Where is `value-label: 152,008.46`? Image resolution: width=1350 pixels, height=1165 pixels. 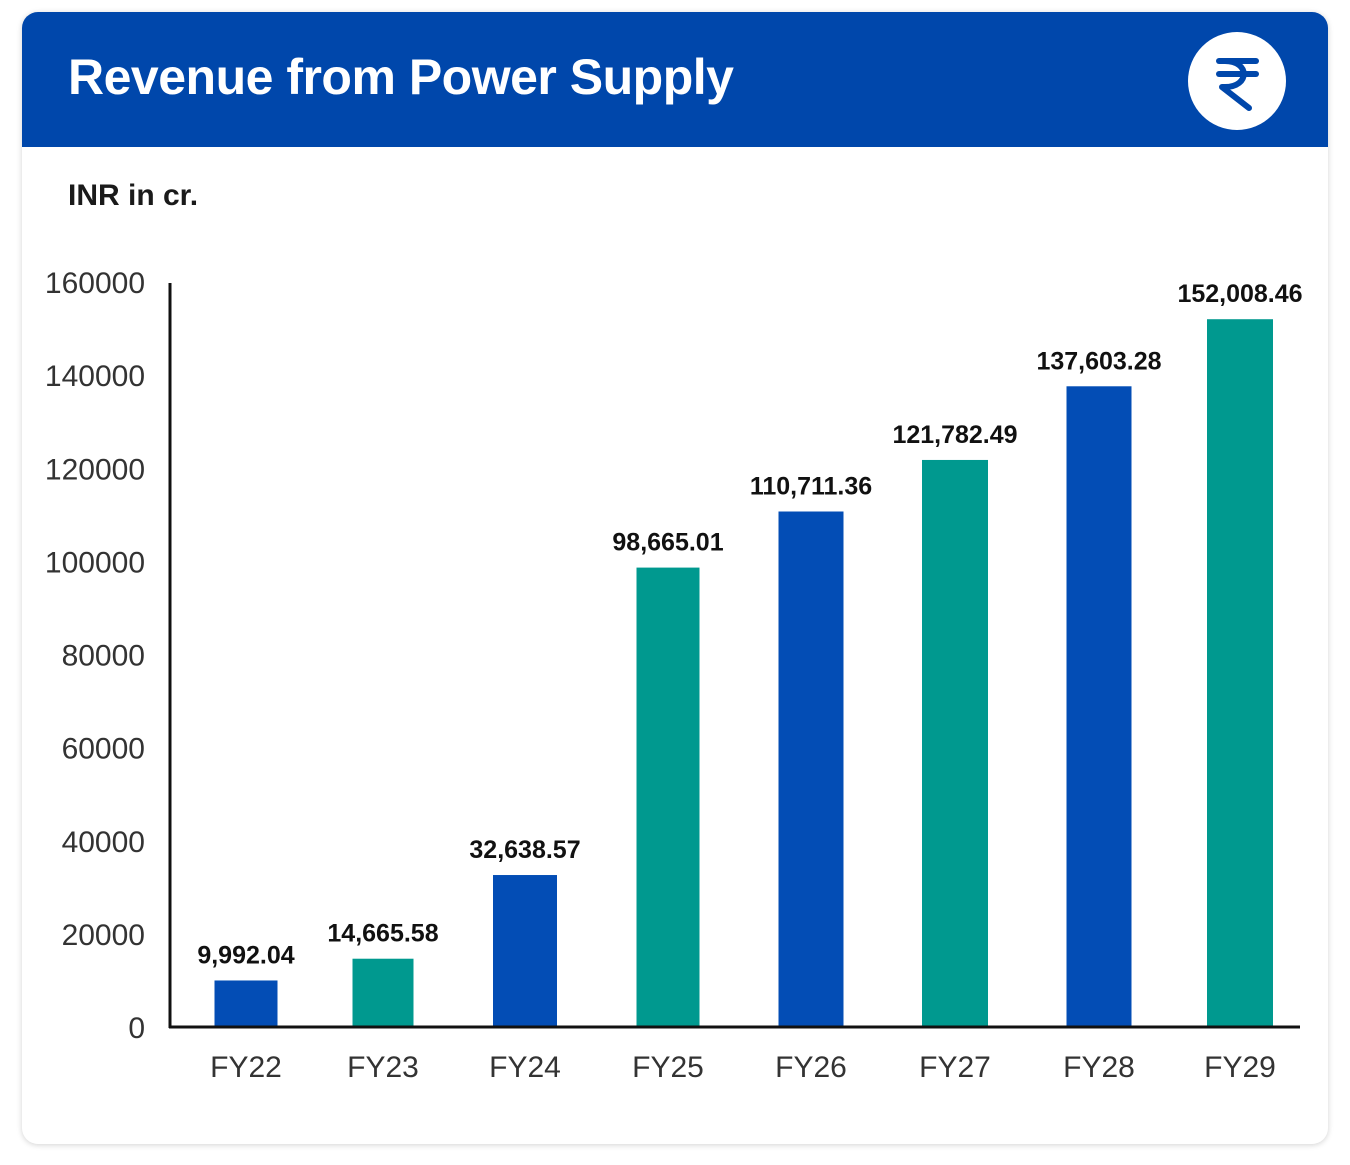
value-label: 152,008.46 is located at coordinates (1239, 294).